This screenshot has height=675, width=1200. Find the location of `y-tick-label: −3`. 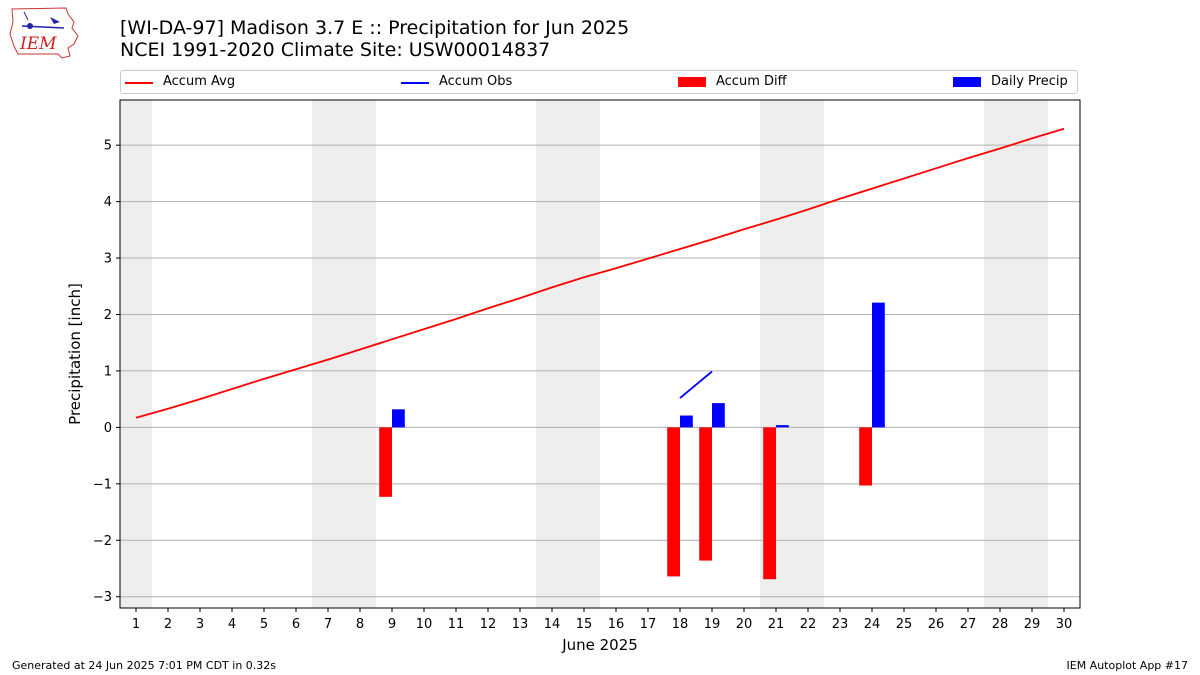

y-tick-label: −3 is located at coordinates (102, 597).